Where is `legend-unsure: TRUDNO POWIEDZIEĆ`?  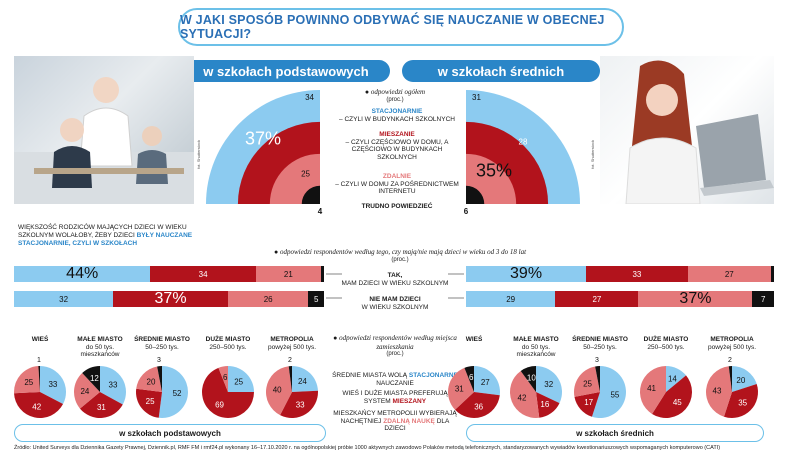 legend-unsure: TRUDNO POWIEDZIEĆ is located at coordinates (397, 206).